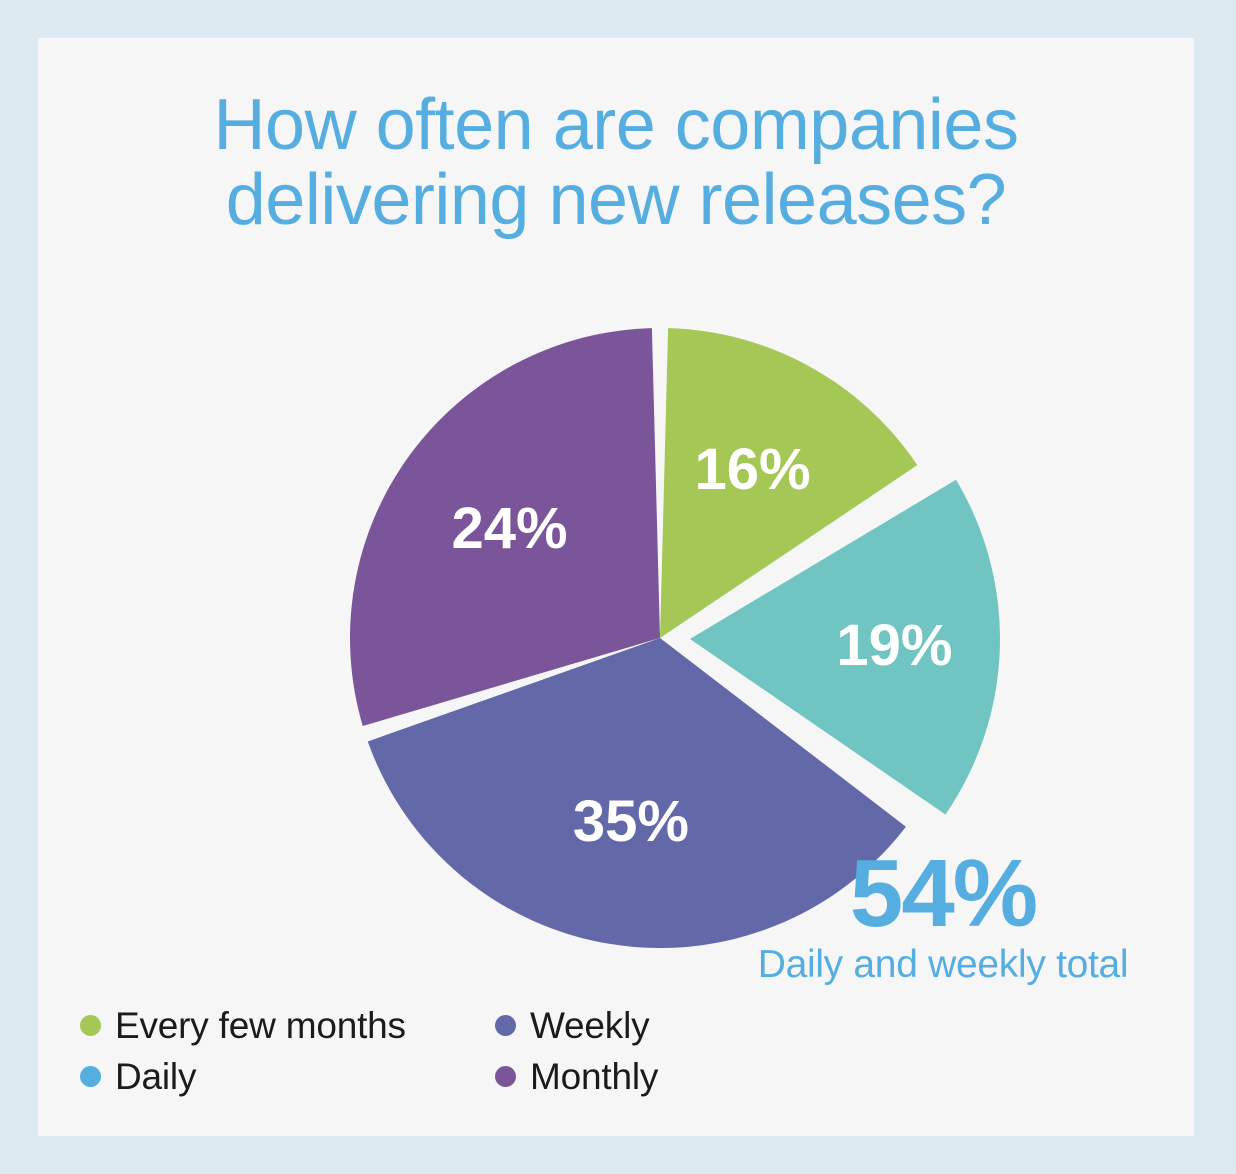 The width and height of the screenshot is (1236, 1174). Describe the element at coordinates (594, 1076) in the screenshot. I see `legend-label: Monthly` at that location.